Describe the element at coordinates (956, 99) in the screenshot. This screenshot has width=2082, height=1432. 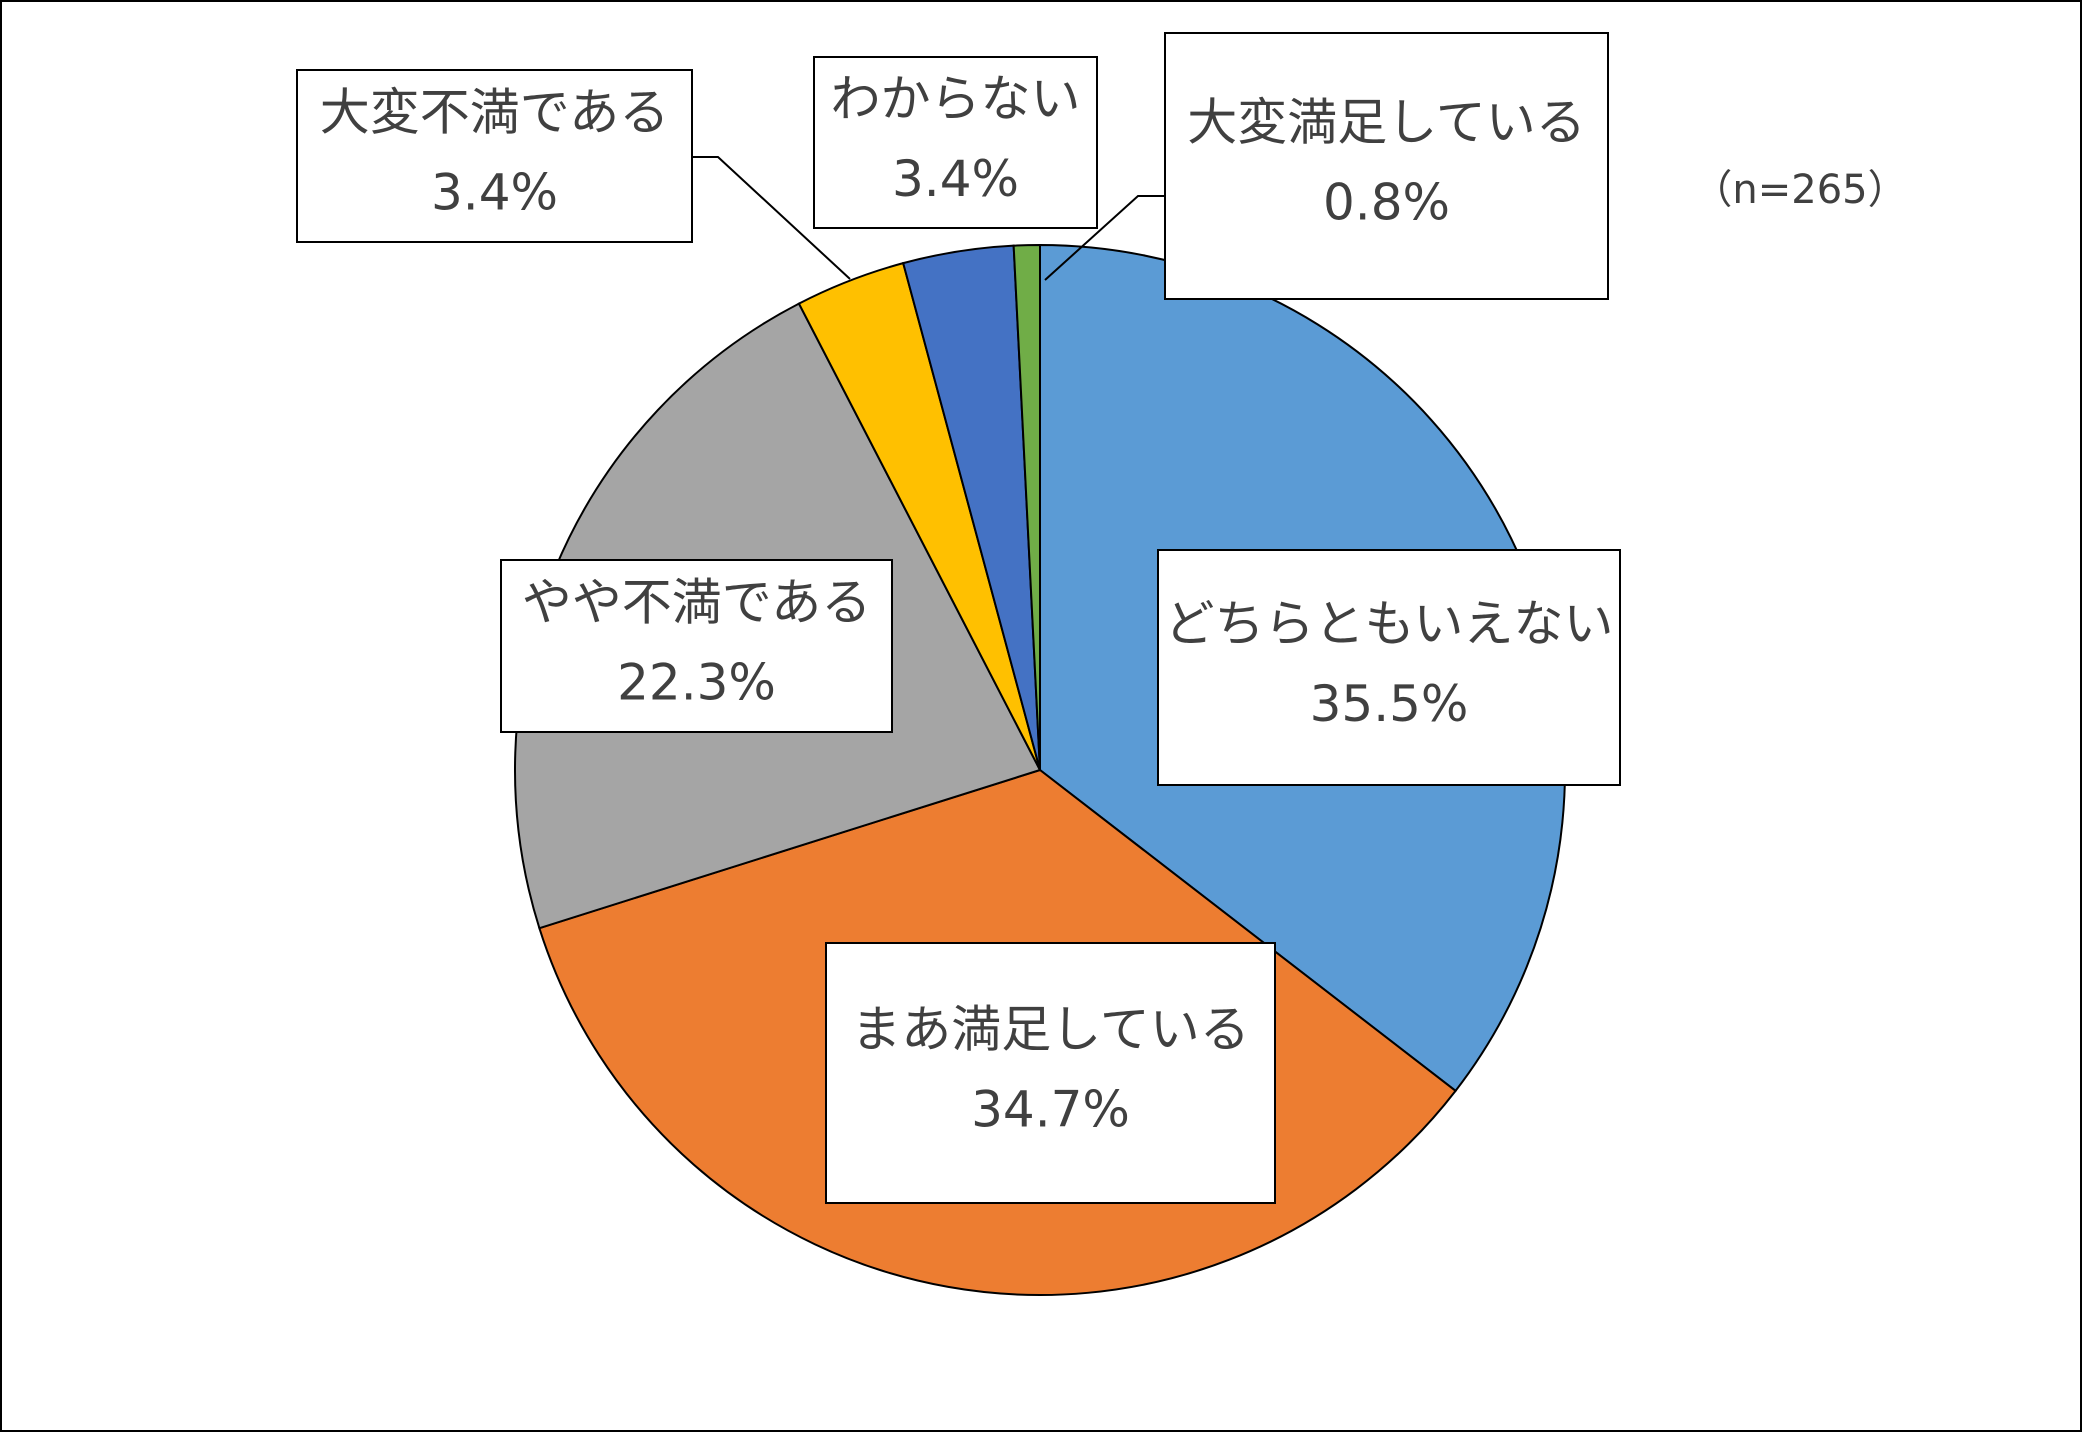
I see `category-label: わからない` at that location.